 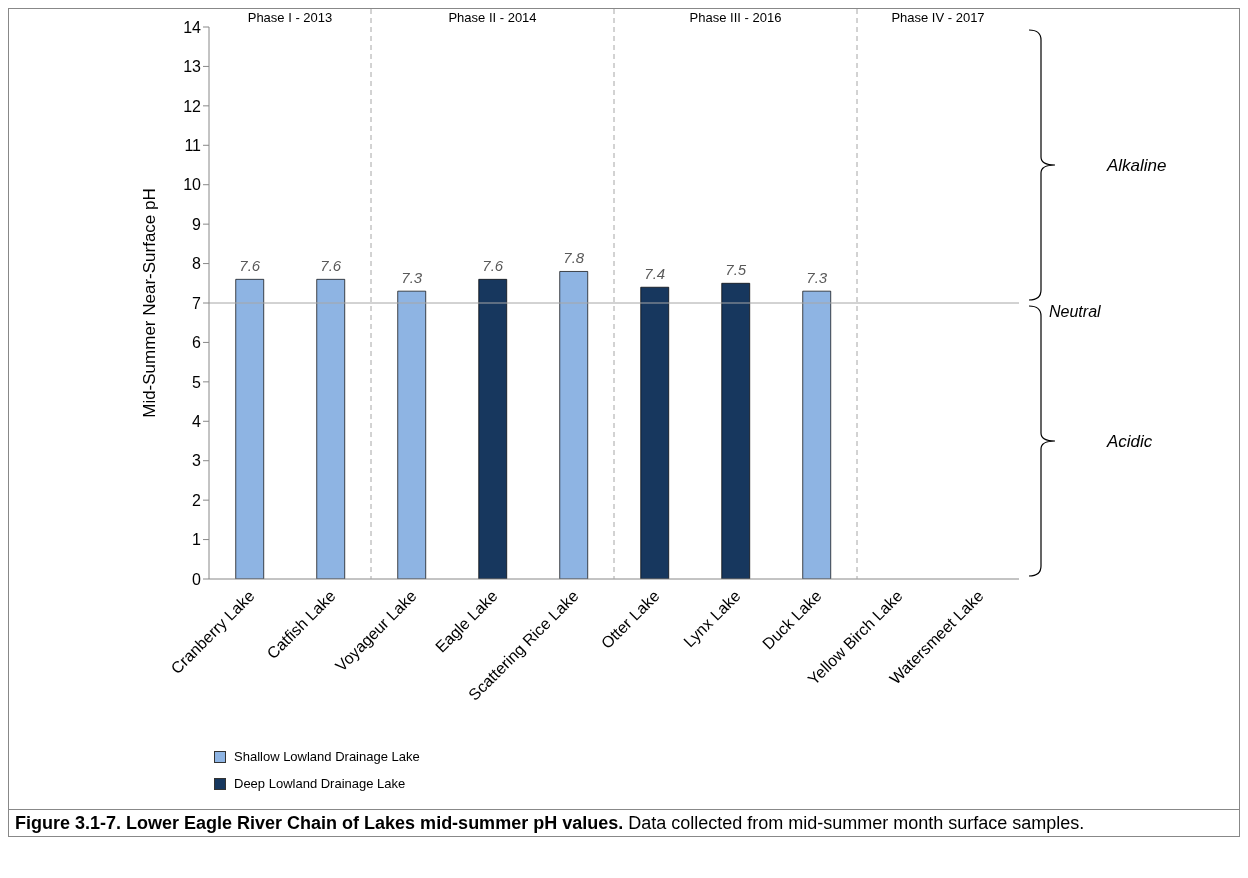 I want to click on y-tick-label: 4, so click(x=197, y=421).